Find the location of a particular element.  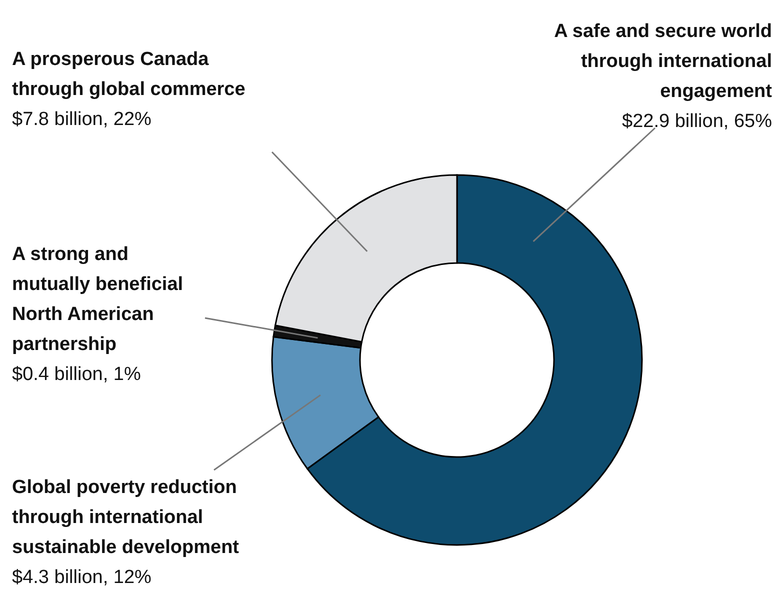

slice-label: A prosperous Canada through global commerce is located at coordinates (129, 74).